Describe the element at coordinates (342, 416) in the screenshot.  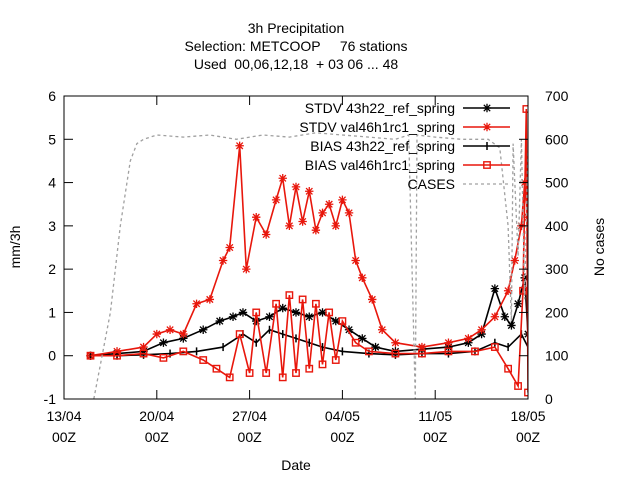
I see `x-tick-label-date: 04/05` at that location.